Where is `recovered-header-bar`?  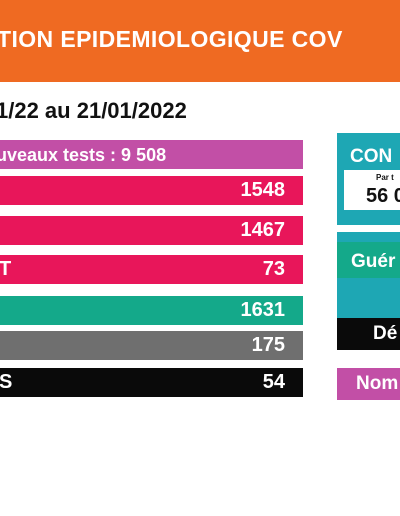 recovered-header-bar is located at coordinates (368, 260).